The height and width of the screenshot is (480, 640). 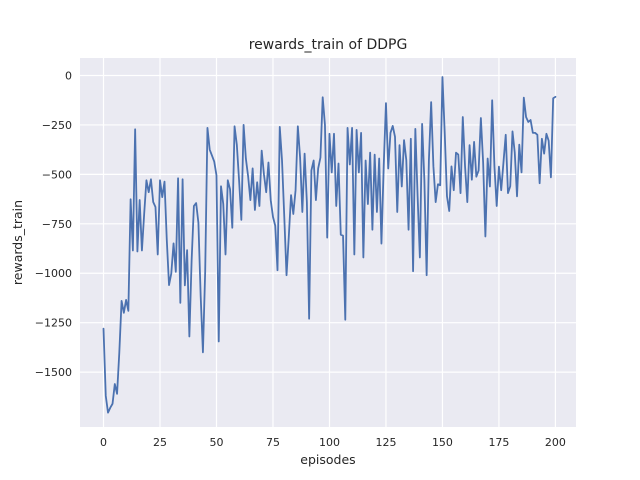 What do you see at coordinates (103, 442) in the screenshot?
I see `x-tick-label: 0` at bounding box center [103, 442].